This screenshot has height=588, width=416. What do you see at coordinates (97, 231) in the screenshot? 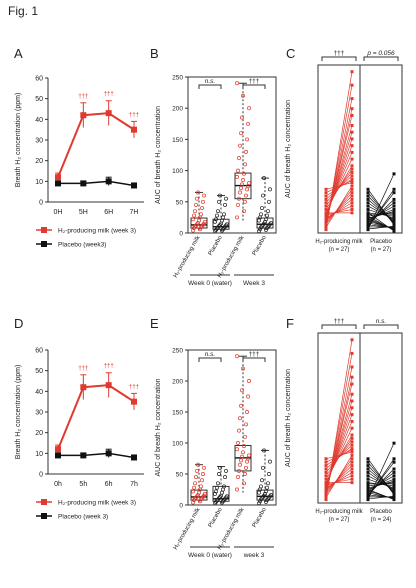
I see `legend-label: H₂-producing milk (week 3)` at bounding box center [97, 231].